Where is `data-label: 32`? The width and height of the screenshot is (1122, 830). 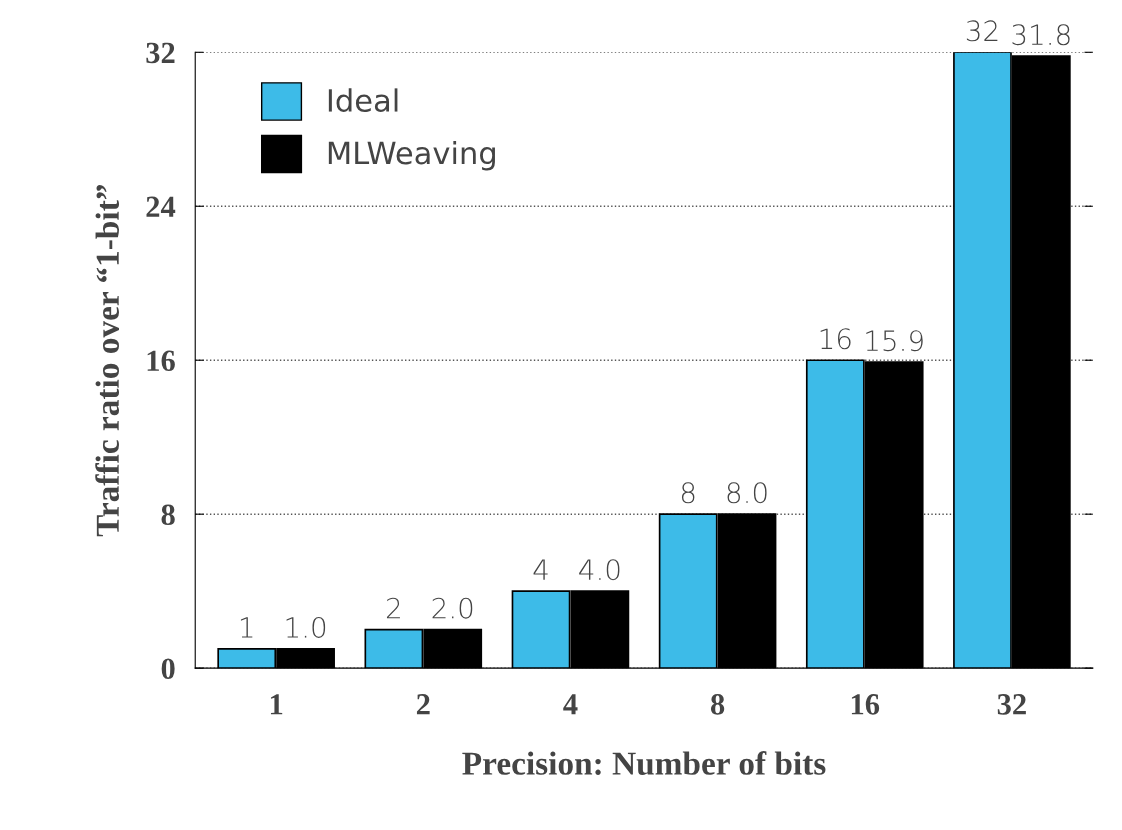
data-label: 32 is located at coordinates (982, 31).